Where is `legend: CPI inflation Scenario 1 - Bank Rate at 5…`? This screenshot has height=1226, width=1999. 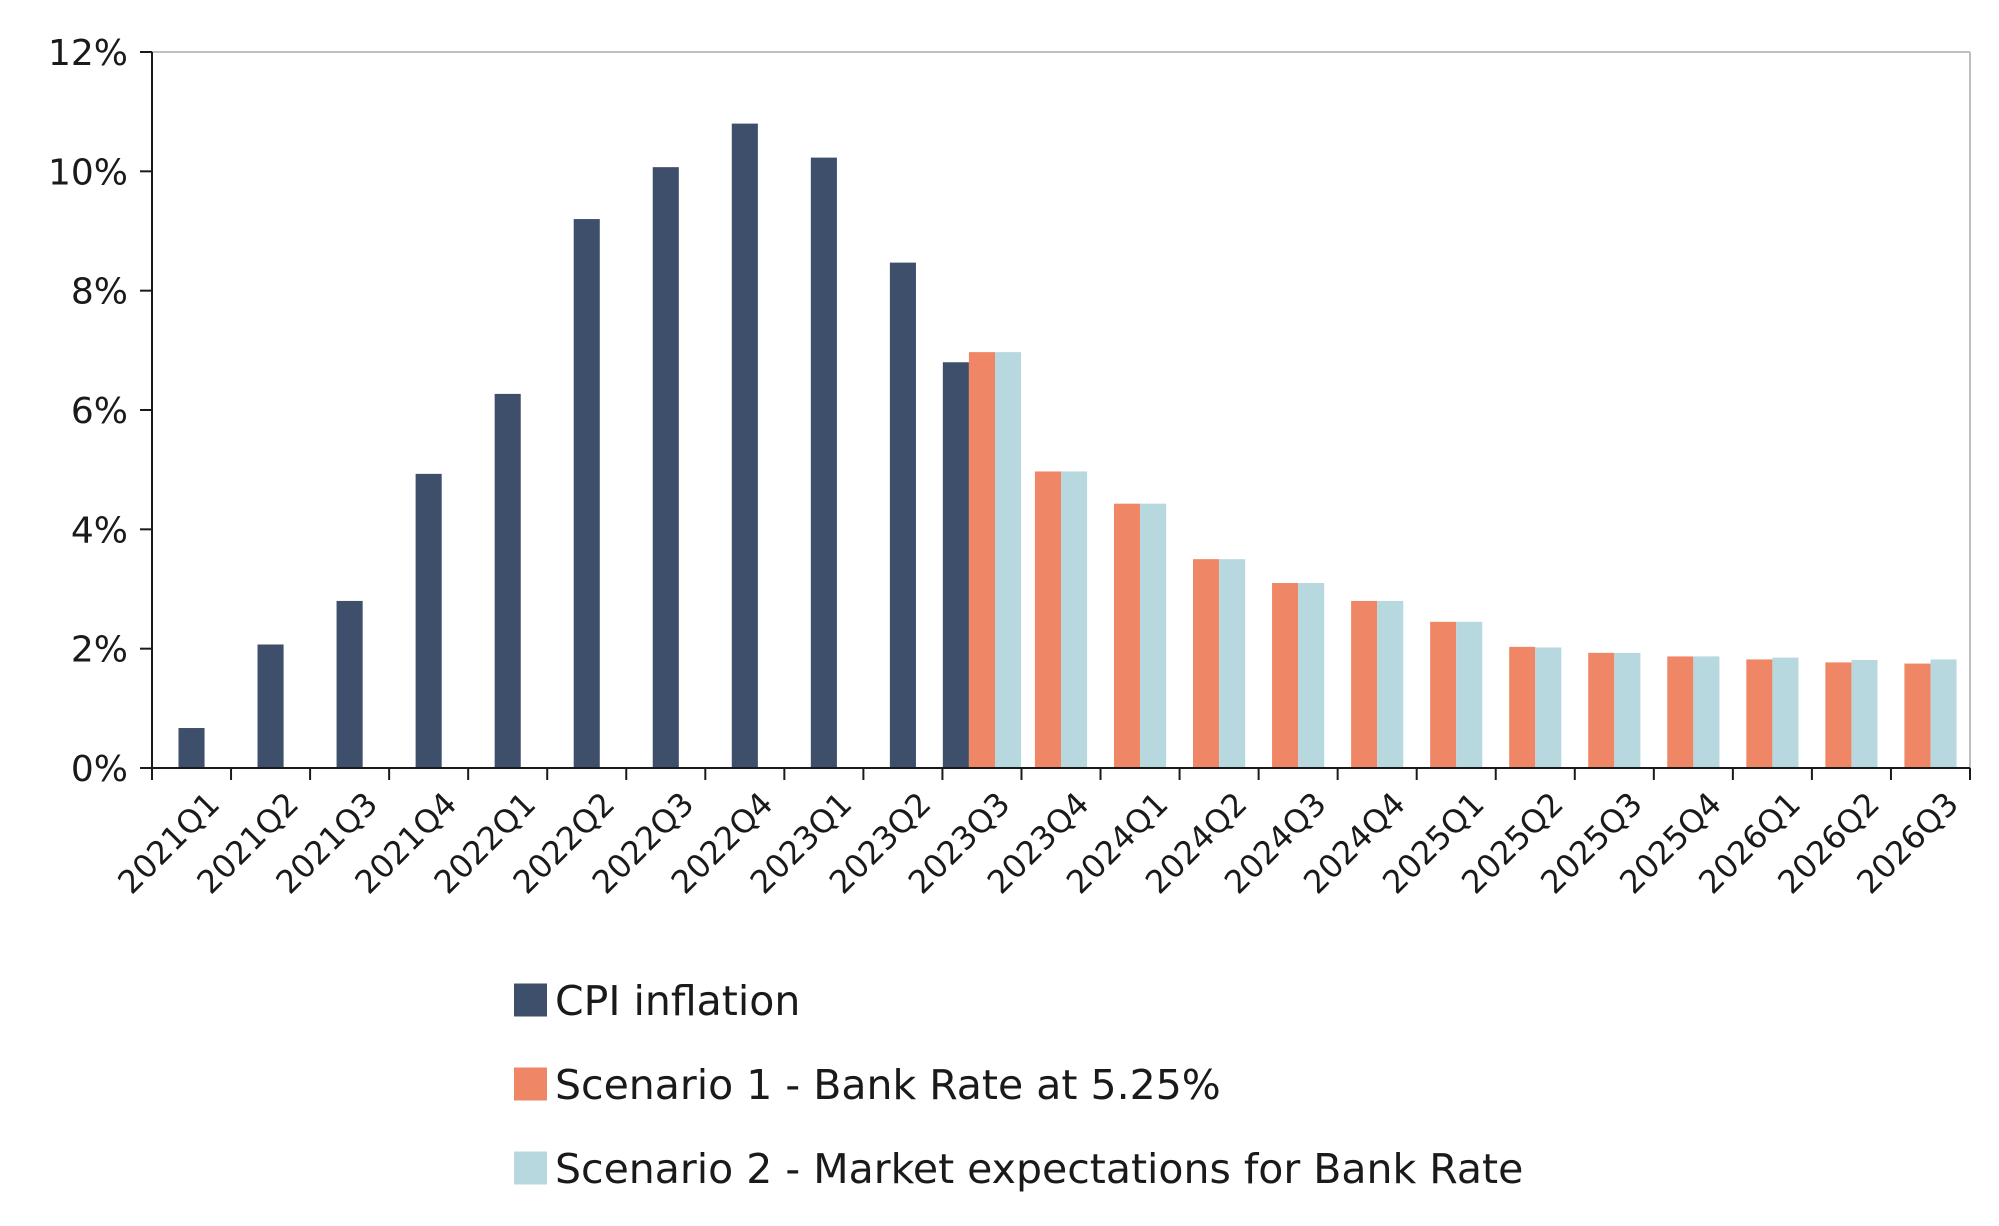 legend: CPI inflation Scenario 1 - Bank Rate at 5… is located at coordinates (1018, 1085).